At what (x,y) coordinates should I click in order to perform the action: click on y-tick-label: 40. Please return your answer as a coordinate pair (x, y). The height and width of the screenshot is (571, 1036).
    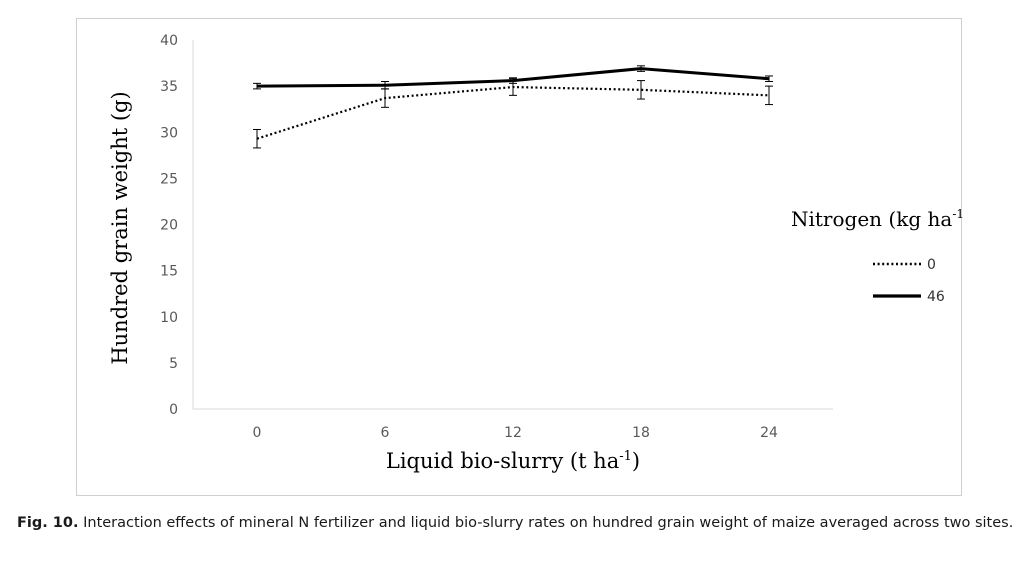
    Looking at the image, I should click on (169, 41).